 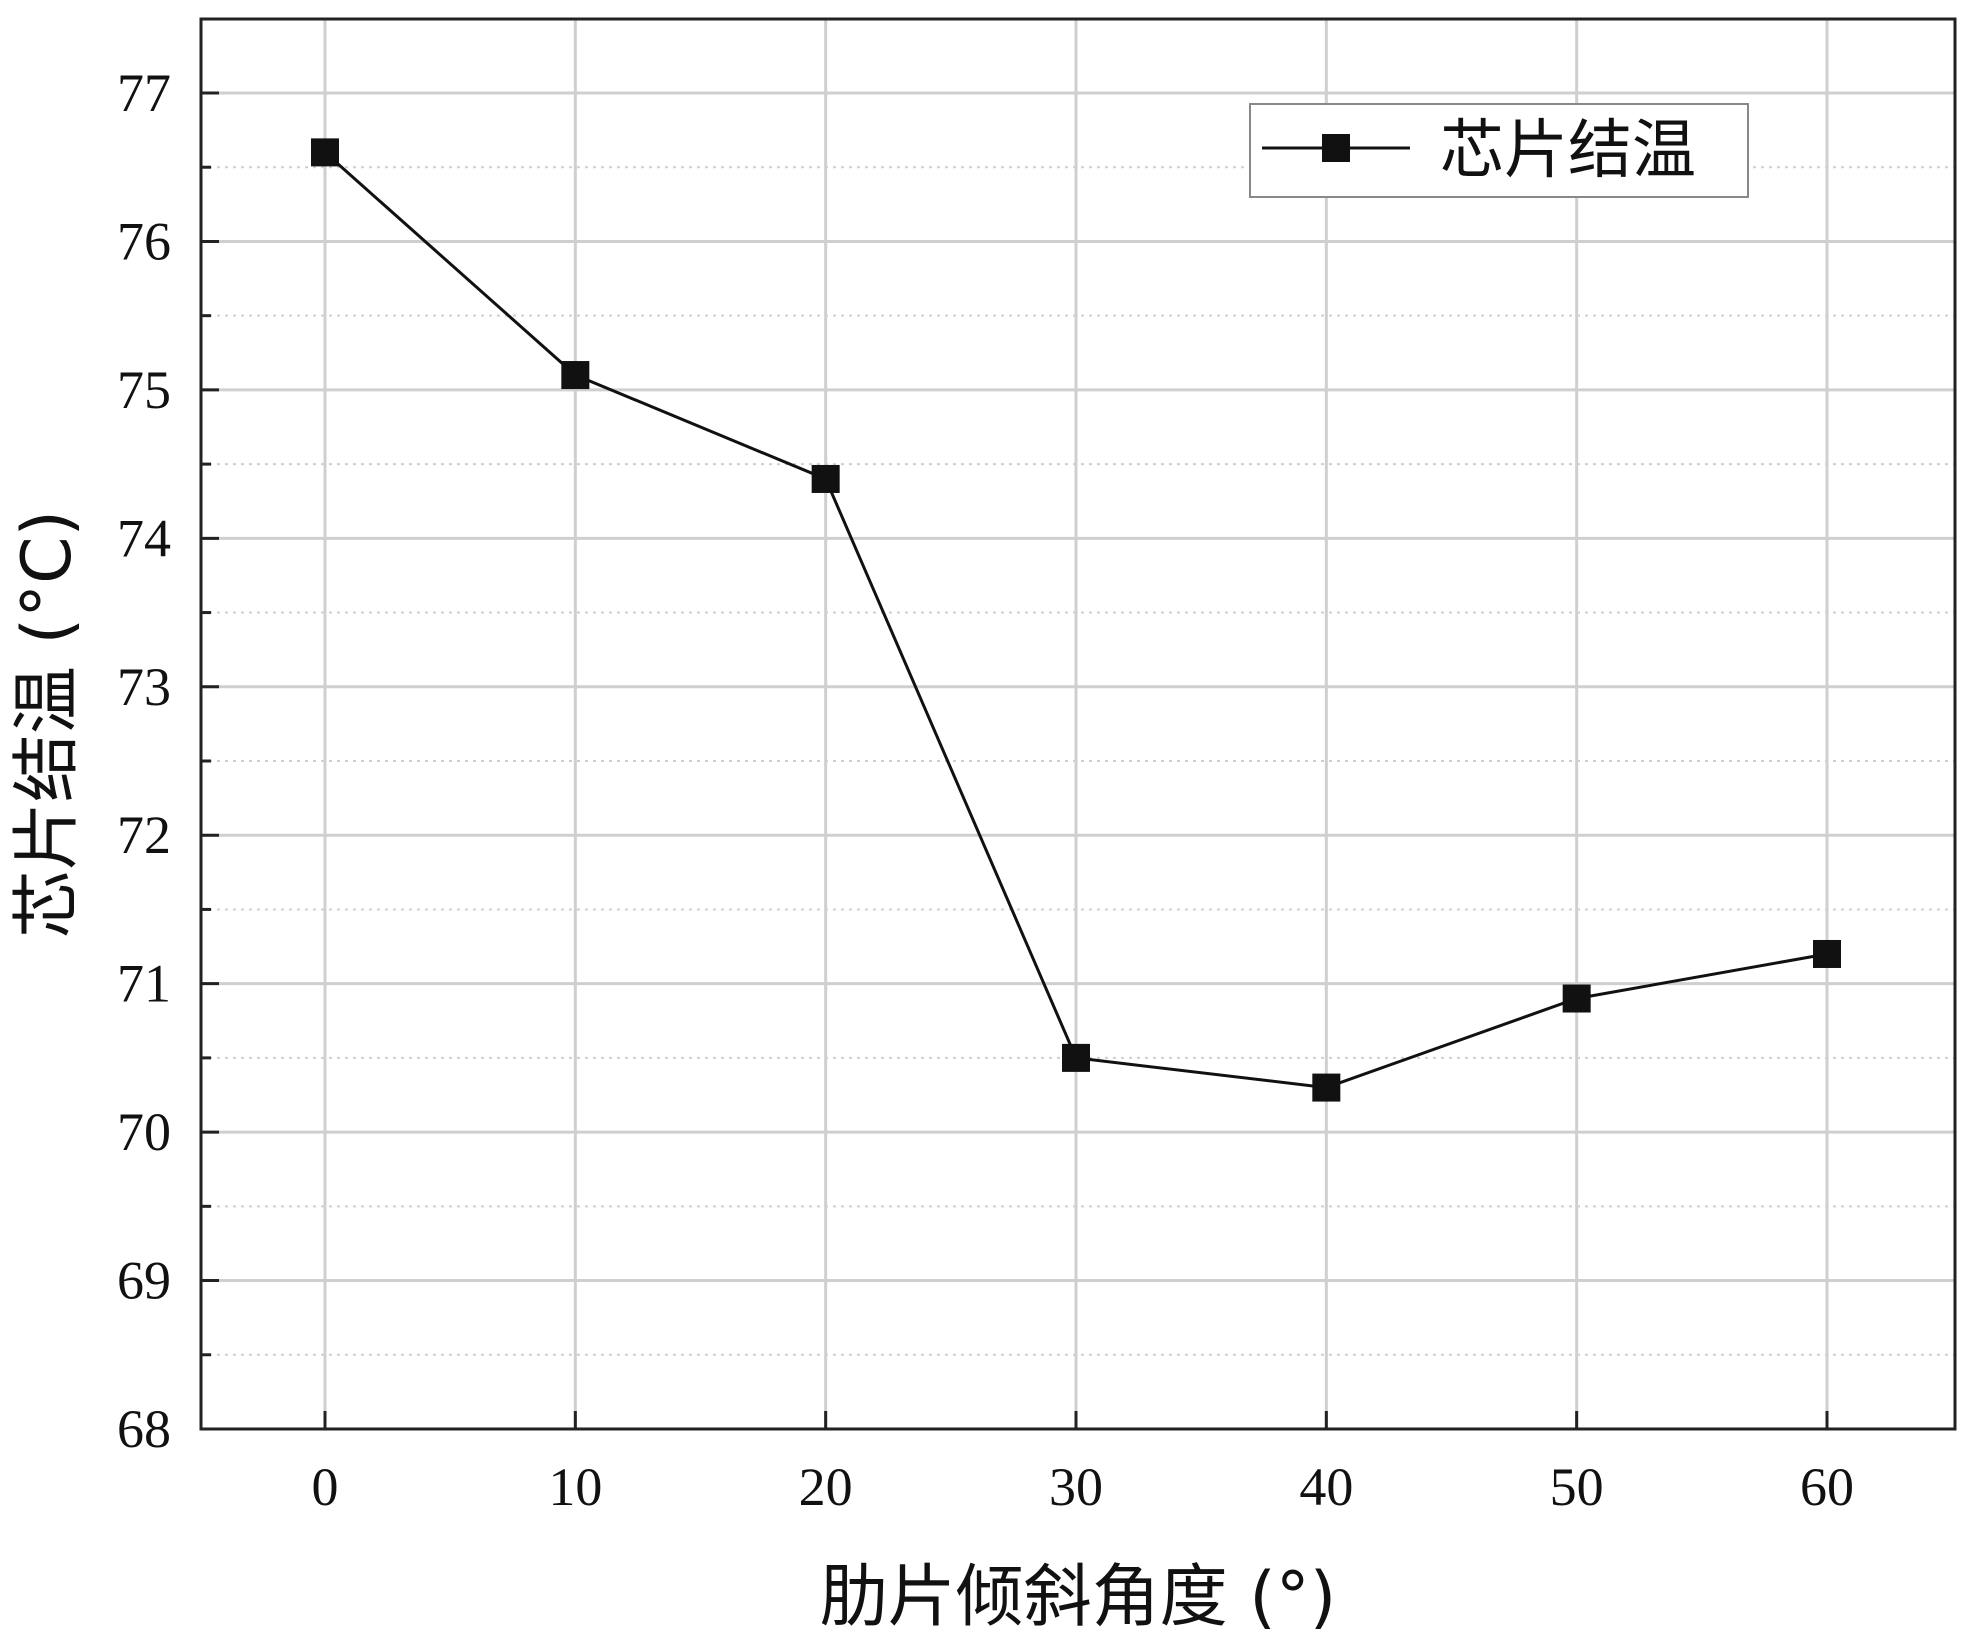 I want to click on y-tick-label: 70, so click(x=144, y=1132).